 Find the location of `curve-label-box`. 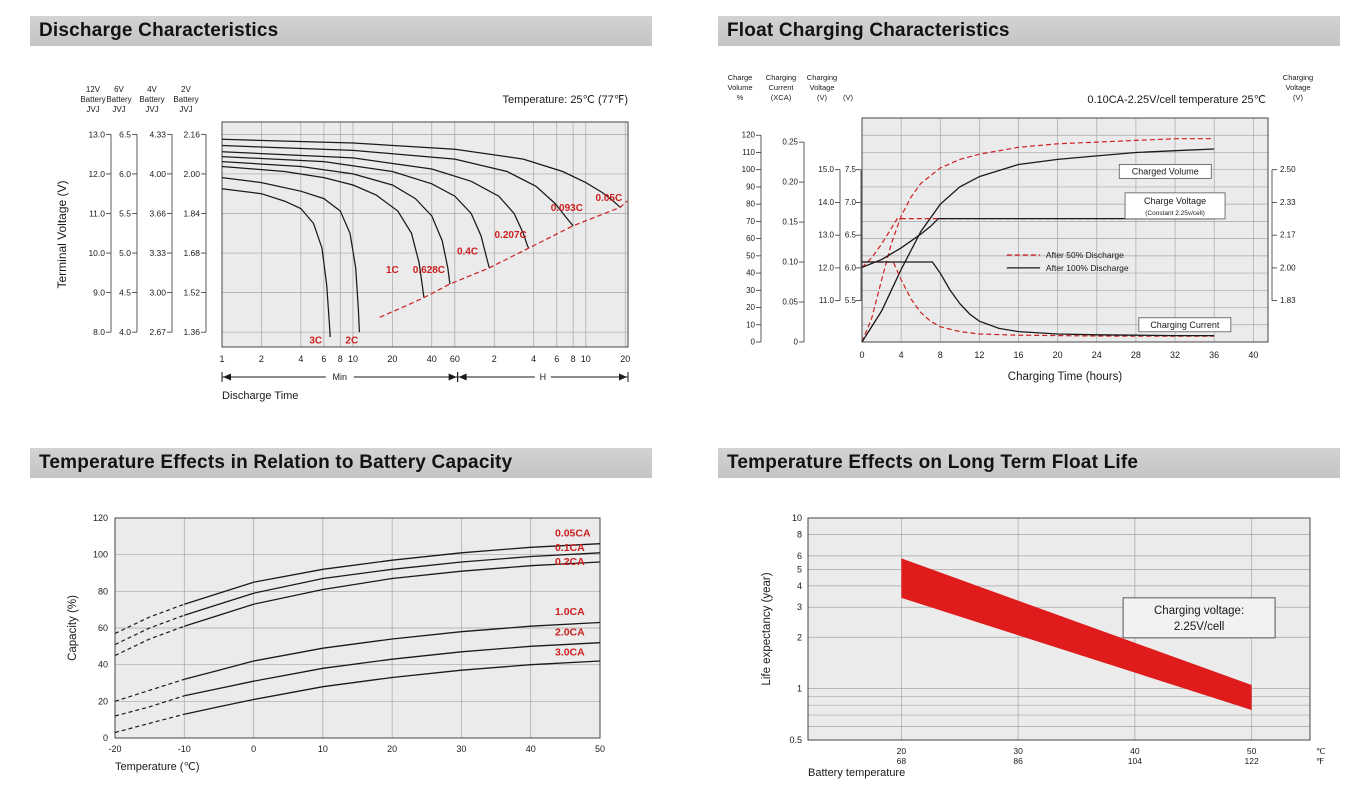

curve-label-box is located at coordinates (1185, 325).